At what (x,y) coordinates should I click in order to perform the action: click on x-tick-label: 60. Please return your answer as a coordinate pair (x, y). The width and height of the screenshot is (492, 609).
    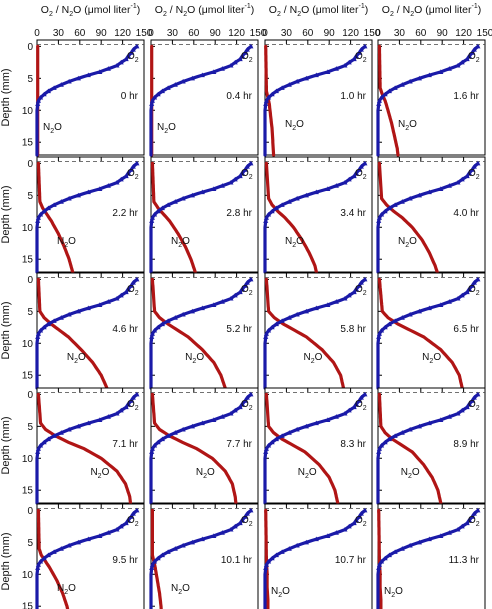
    Looking at the image, I should click on (194, 33).